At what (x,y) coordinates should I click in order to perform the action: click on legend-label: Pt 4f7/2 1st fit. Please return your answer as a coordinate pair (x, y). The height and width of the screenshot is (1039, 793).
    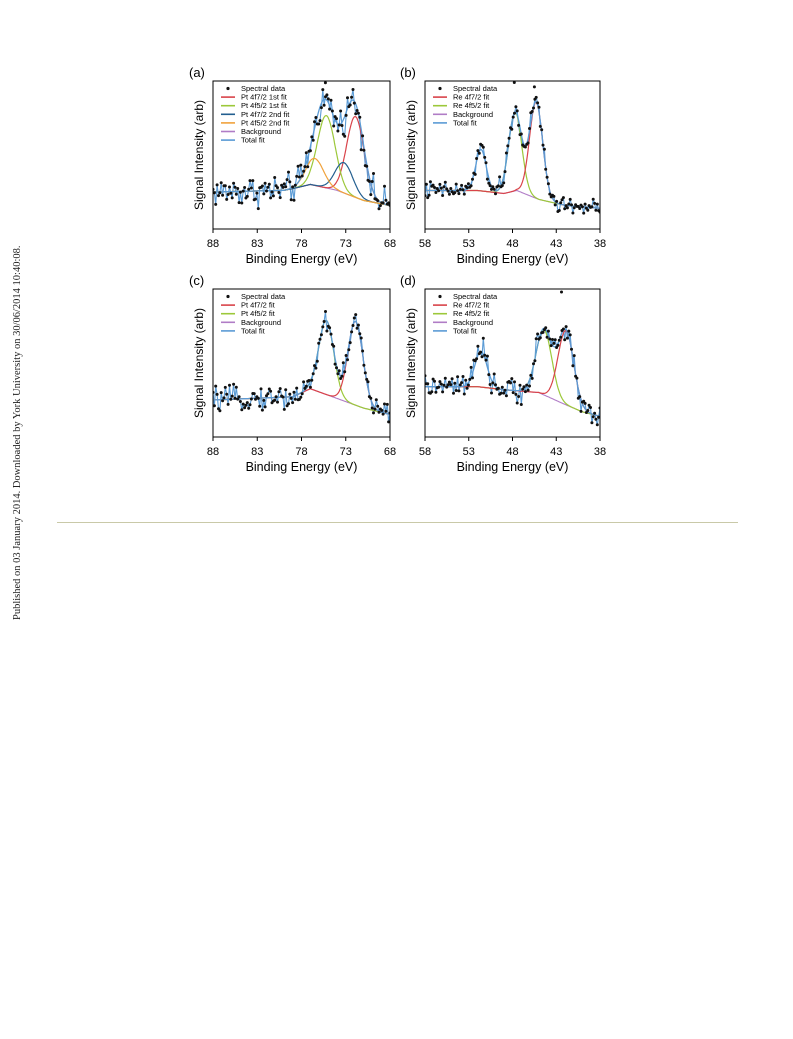
    Looking at the image, I should click on (264, 97).